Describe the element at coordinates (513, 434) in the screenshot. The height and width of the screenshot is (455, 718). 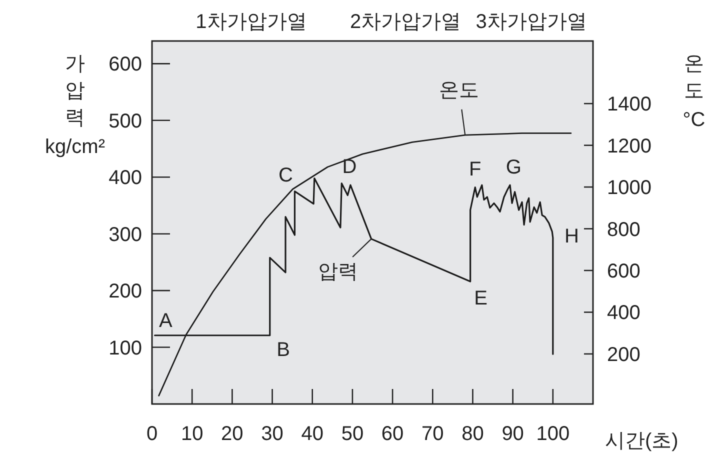
I see `x-tick-label: 90` at that location.